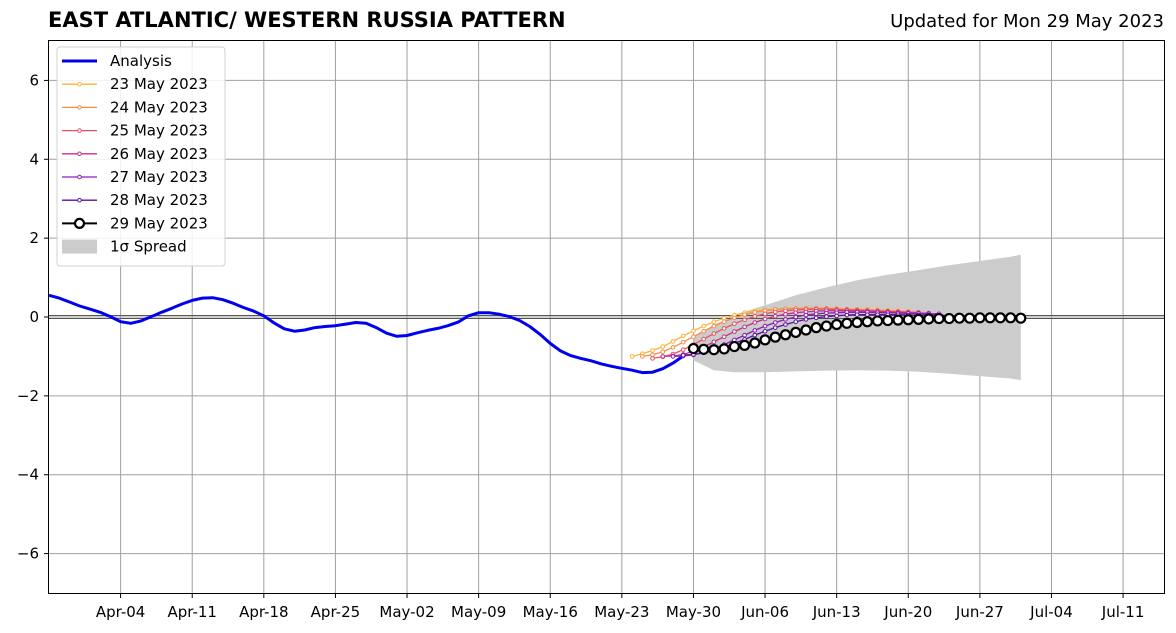 The image size is (1176, 633). I want to click on legend-label: 25 May 2023, so click(159, 131).